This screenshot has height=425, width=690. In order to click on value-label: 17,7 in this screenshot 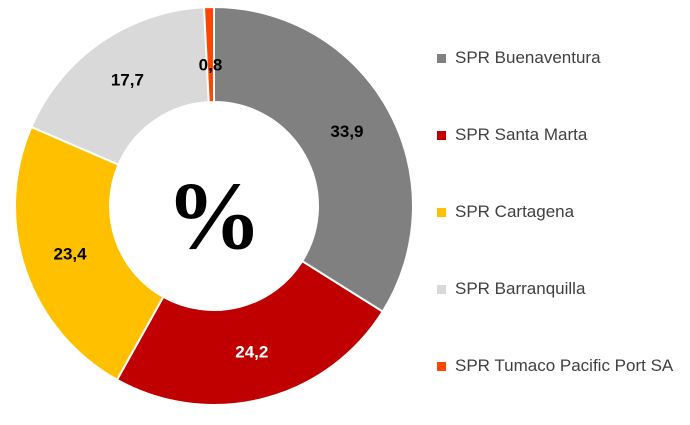, I will do `click(127, 80)`.